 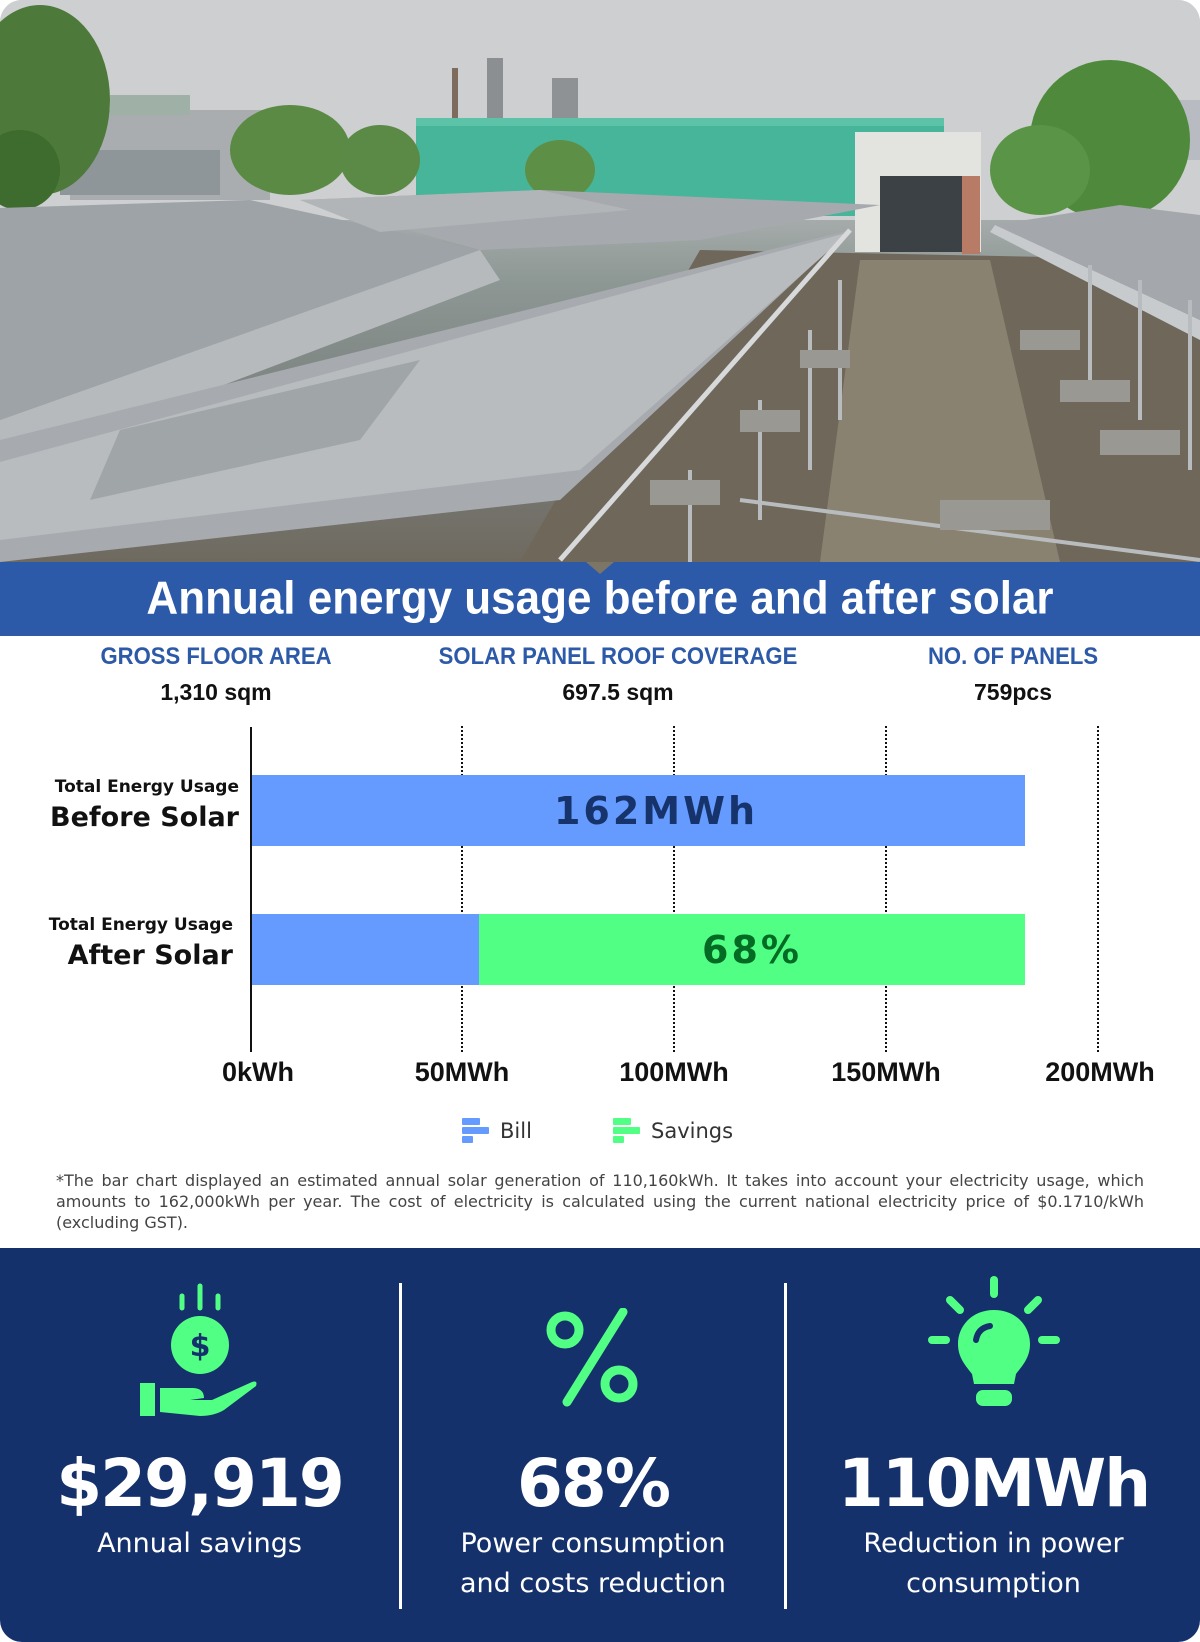 What do you see at coordinates (150, 955) in the screenshot?
I see `category-label-big: After Solar` at bounding box center [150, 955].